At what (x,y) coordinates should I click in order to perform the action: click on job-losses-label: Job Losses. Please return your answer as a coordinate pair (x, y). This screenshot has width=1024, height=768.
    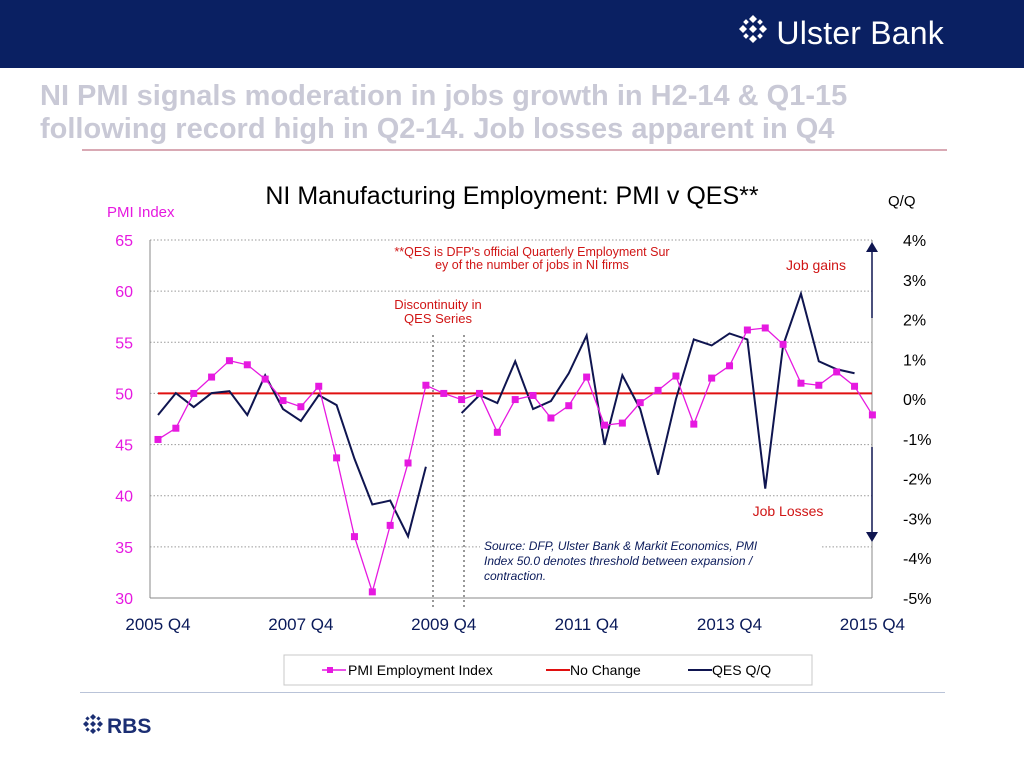
    Looking at the image, I should click on (788, 511).